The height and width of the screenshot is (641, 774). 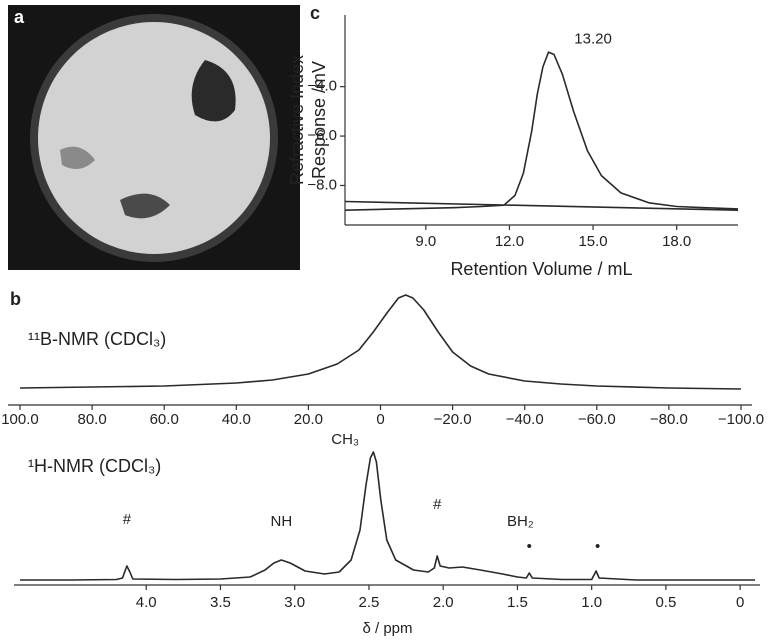 What do you see at coordinates (345, 439) in the screenshot?
I see `annotation: CH₃` at bounding box center [345, 439].